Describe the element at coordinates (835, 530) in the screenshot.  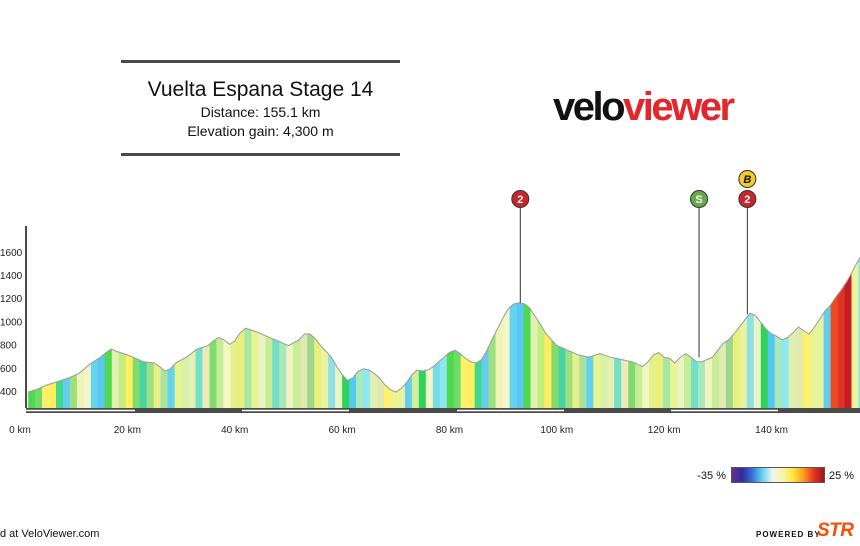
I see `strava-logo: STR` at that location.